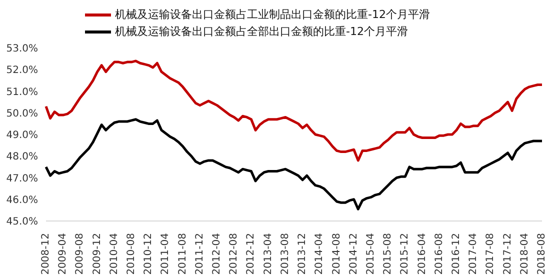 The width and height of the screenshot is (554, 277). What do you see at coordinates (22, 114) in the screenshot?
I see `y-tick-label: 50.0%` at bounding box center [22, 114].